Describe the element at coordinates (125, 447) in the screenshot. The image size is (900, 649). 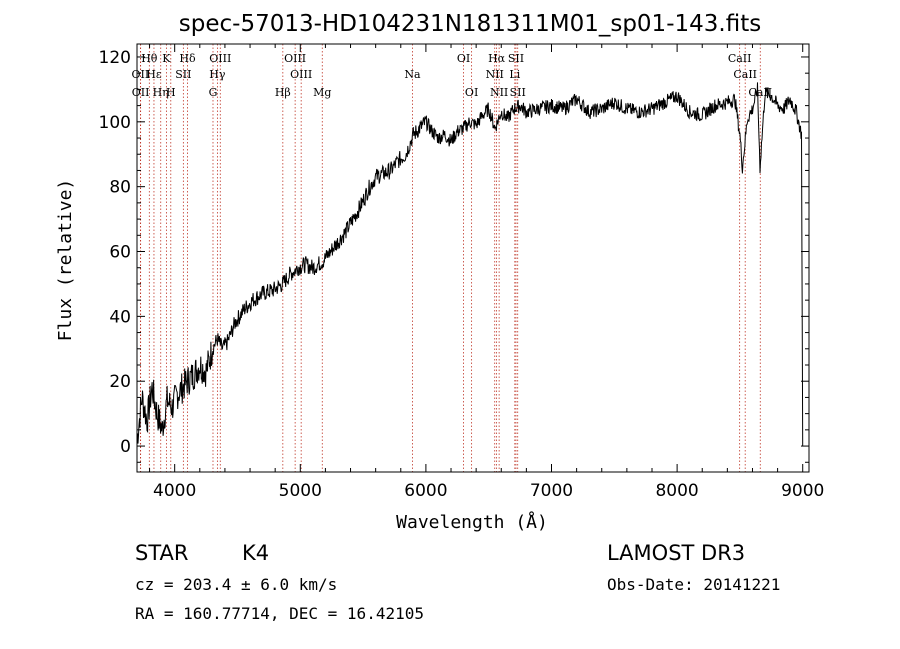
I see `y-tick-label: 0` at that location.